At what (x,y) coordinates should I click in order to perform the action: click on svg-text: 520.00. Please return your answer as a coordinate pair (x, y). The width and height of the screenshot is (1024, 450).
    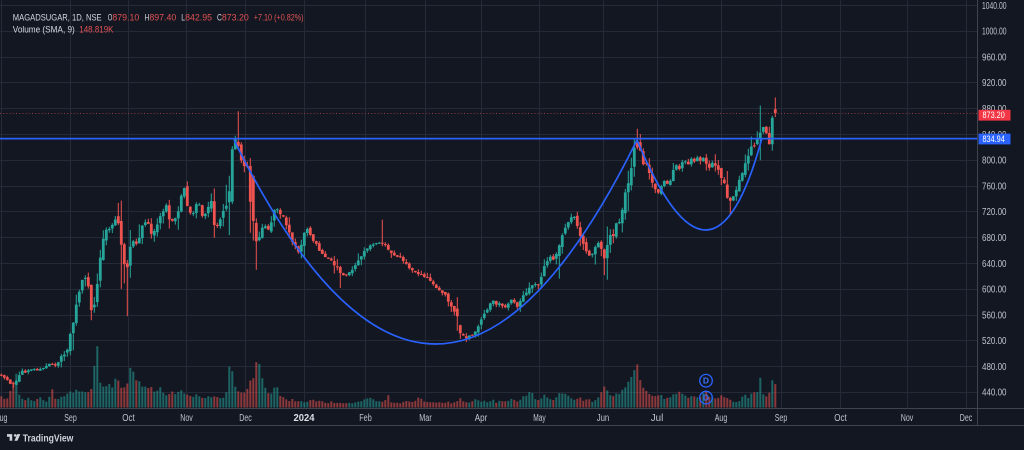
    Looking at the image, I should click on (994, 341).